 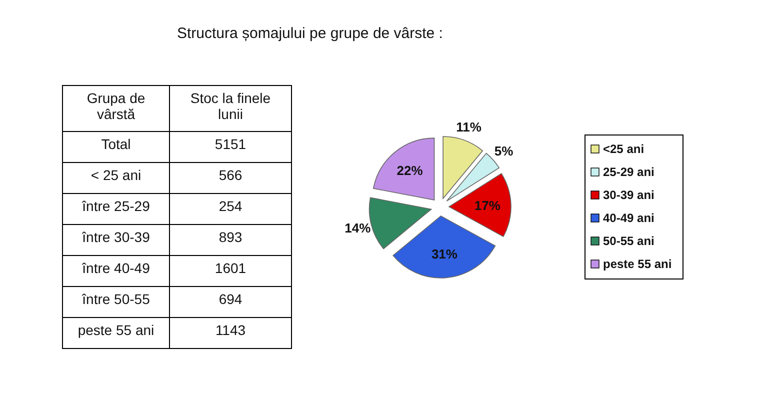 What do you see at coordinates (231, 240) in the screenshot?
I see `data-label: 893` at bounding box center [231, 240].